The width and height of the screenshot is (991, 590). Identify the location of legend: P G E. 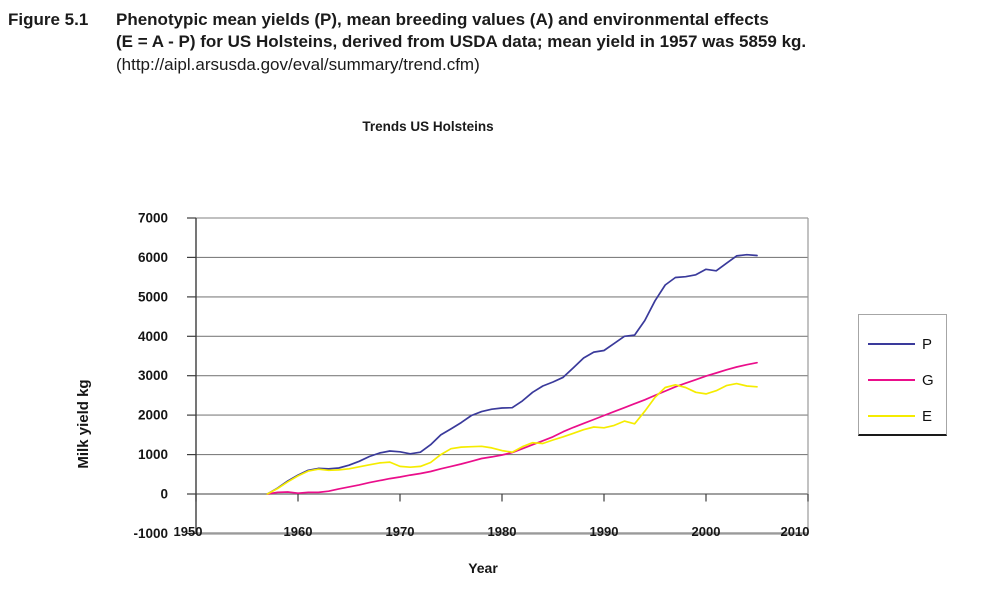
(902, 375).